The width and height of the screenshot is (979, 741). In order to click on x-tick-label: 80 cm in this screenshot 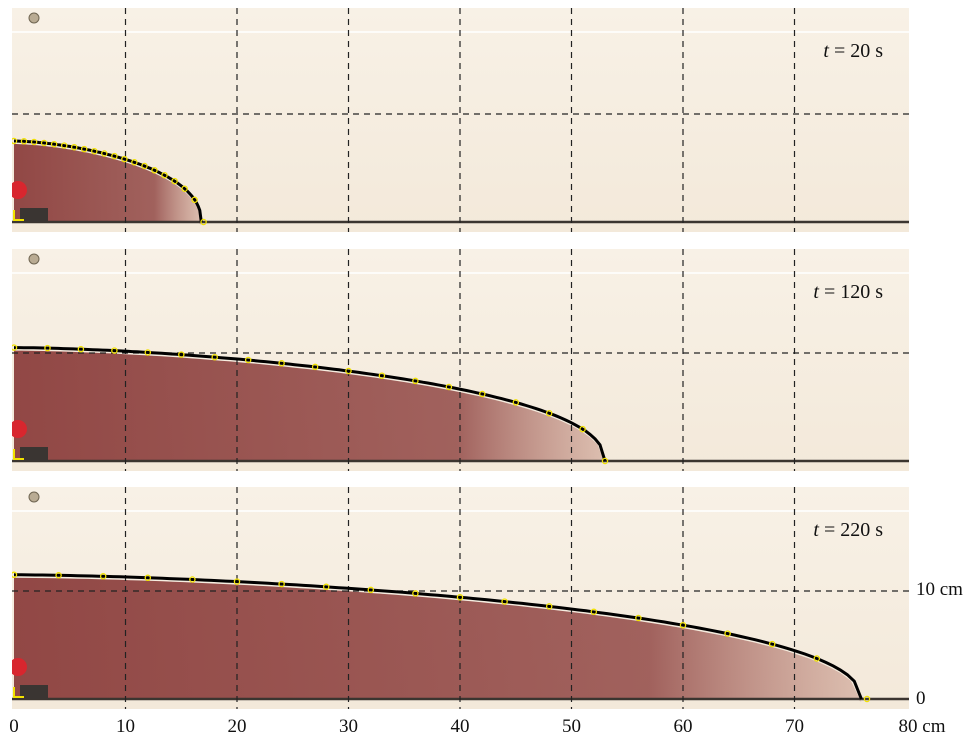, I will do `click(922, 726)`.